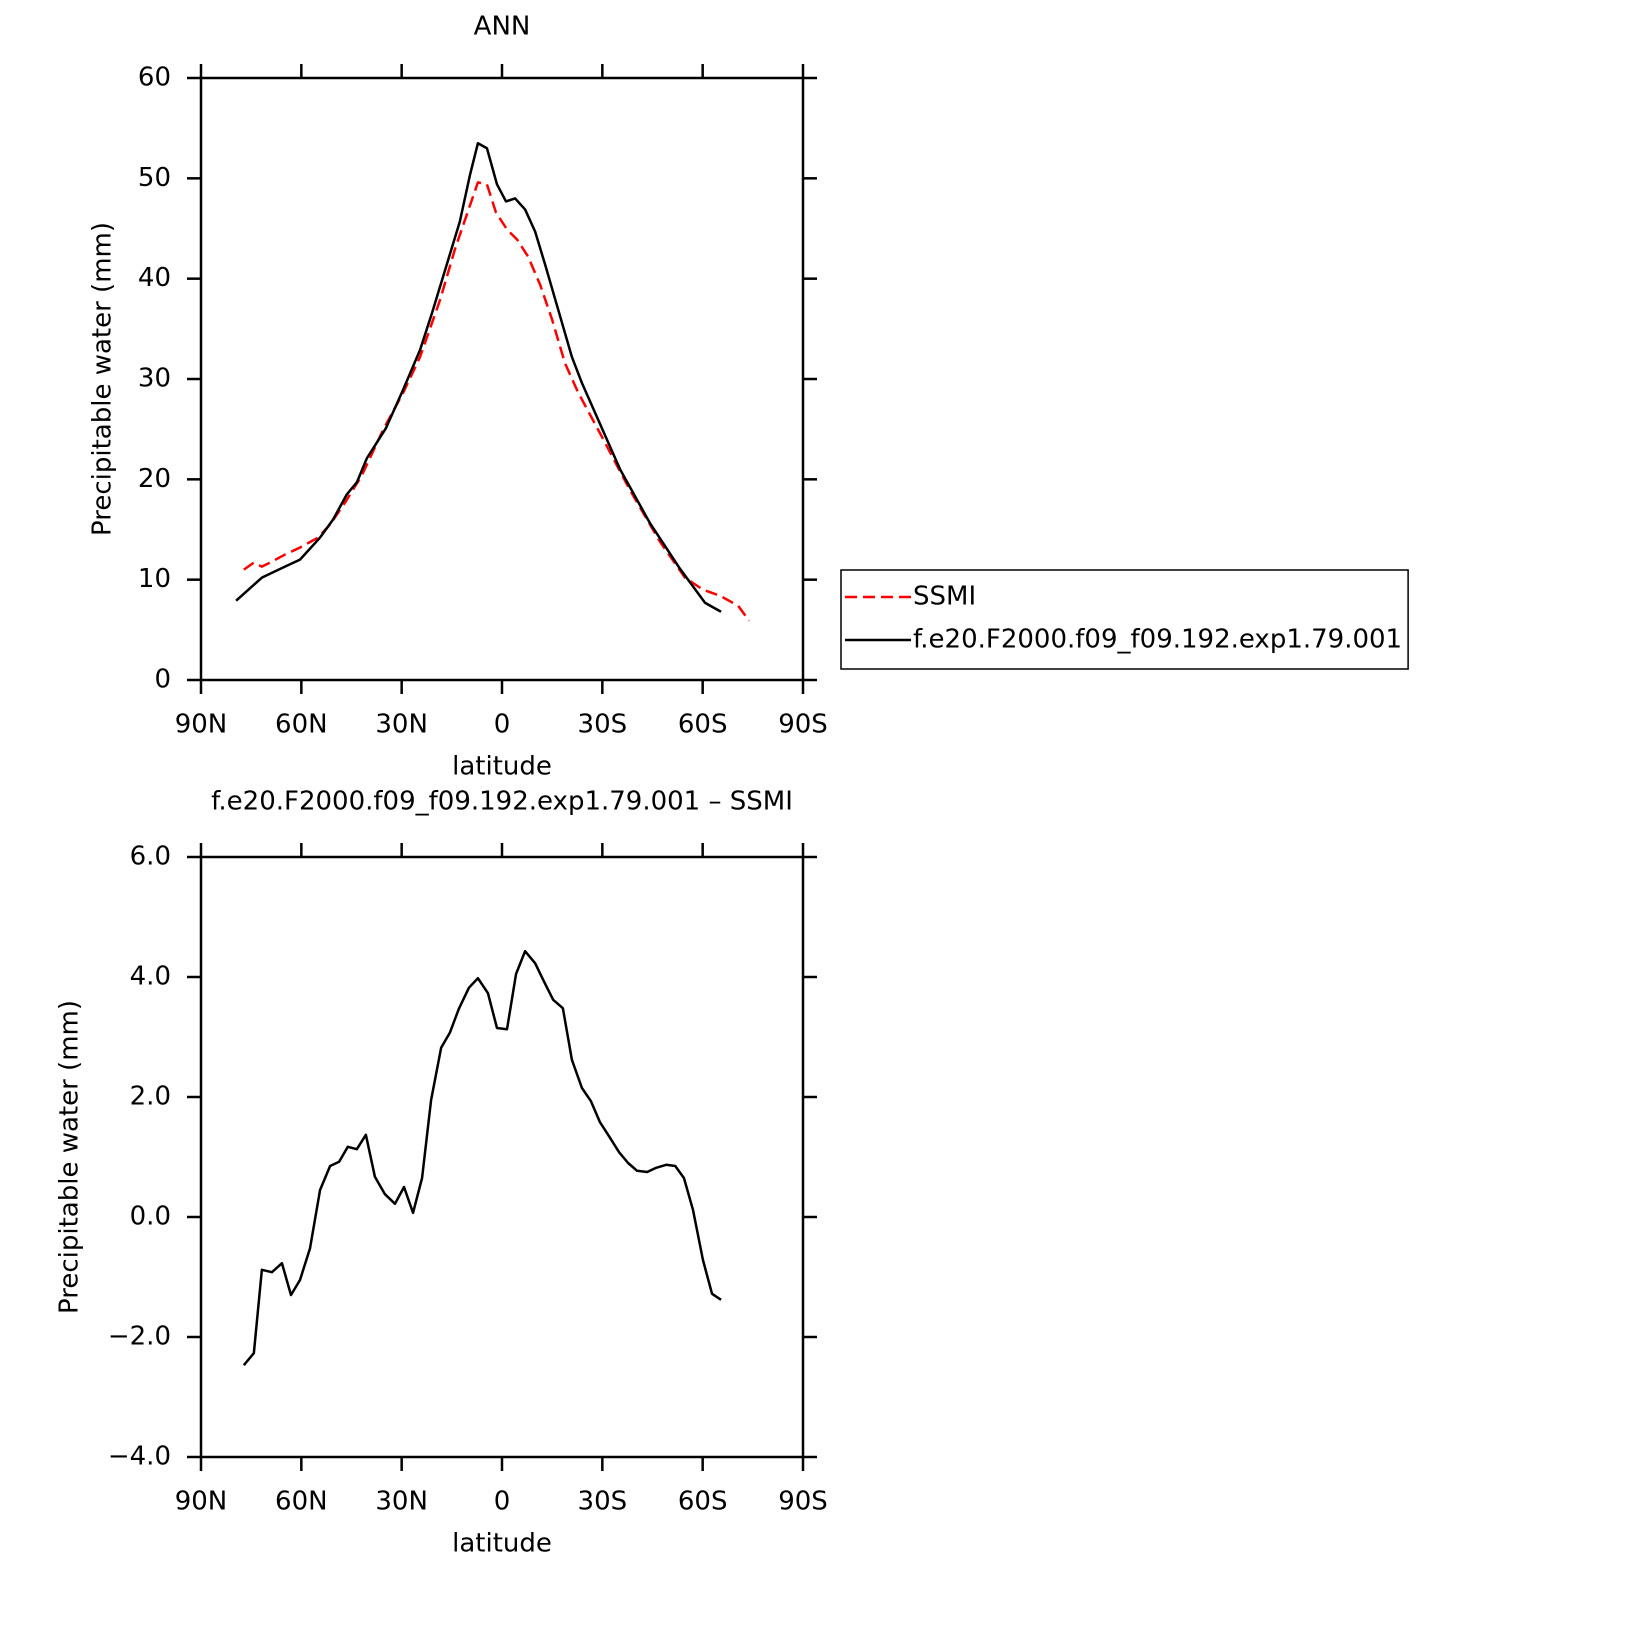 The width and height of the screenshot is (1649, 1651). What do you see at coordinates (154, 278) in the screenshot?
I see `y-tick-label: 40` at bounding box center [154, 278].